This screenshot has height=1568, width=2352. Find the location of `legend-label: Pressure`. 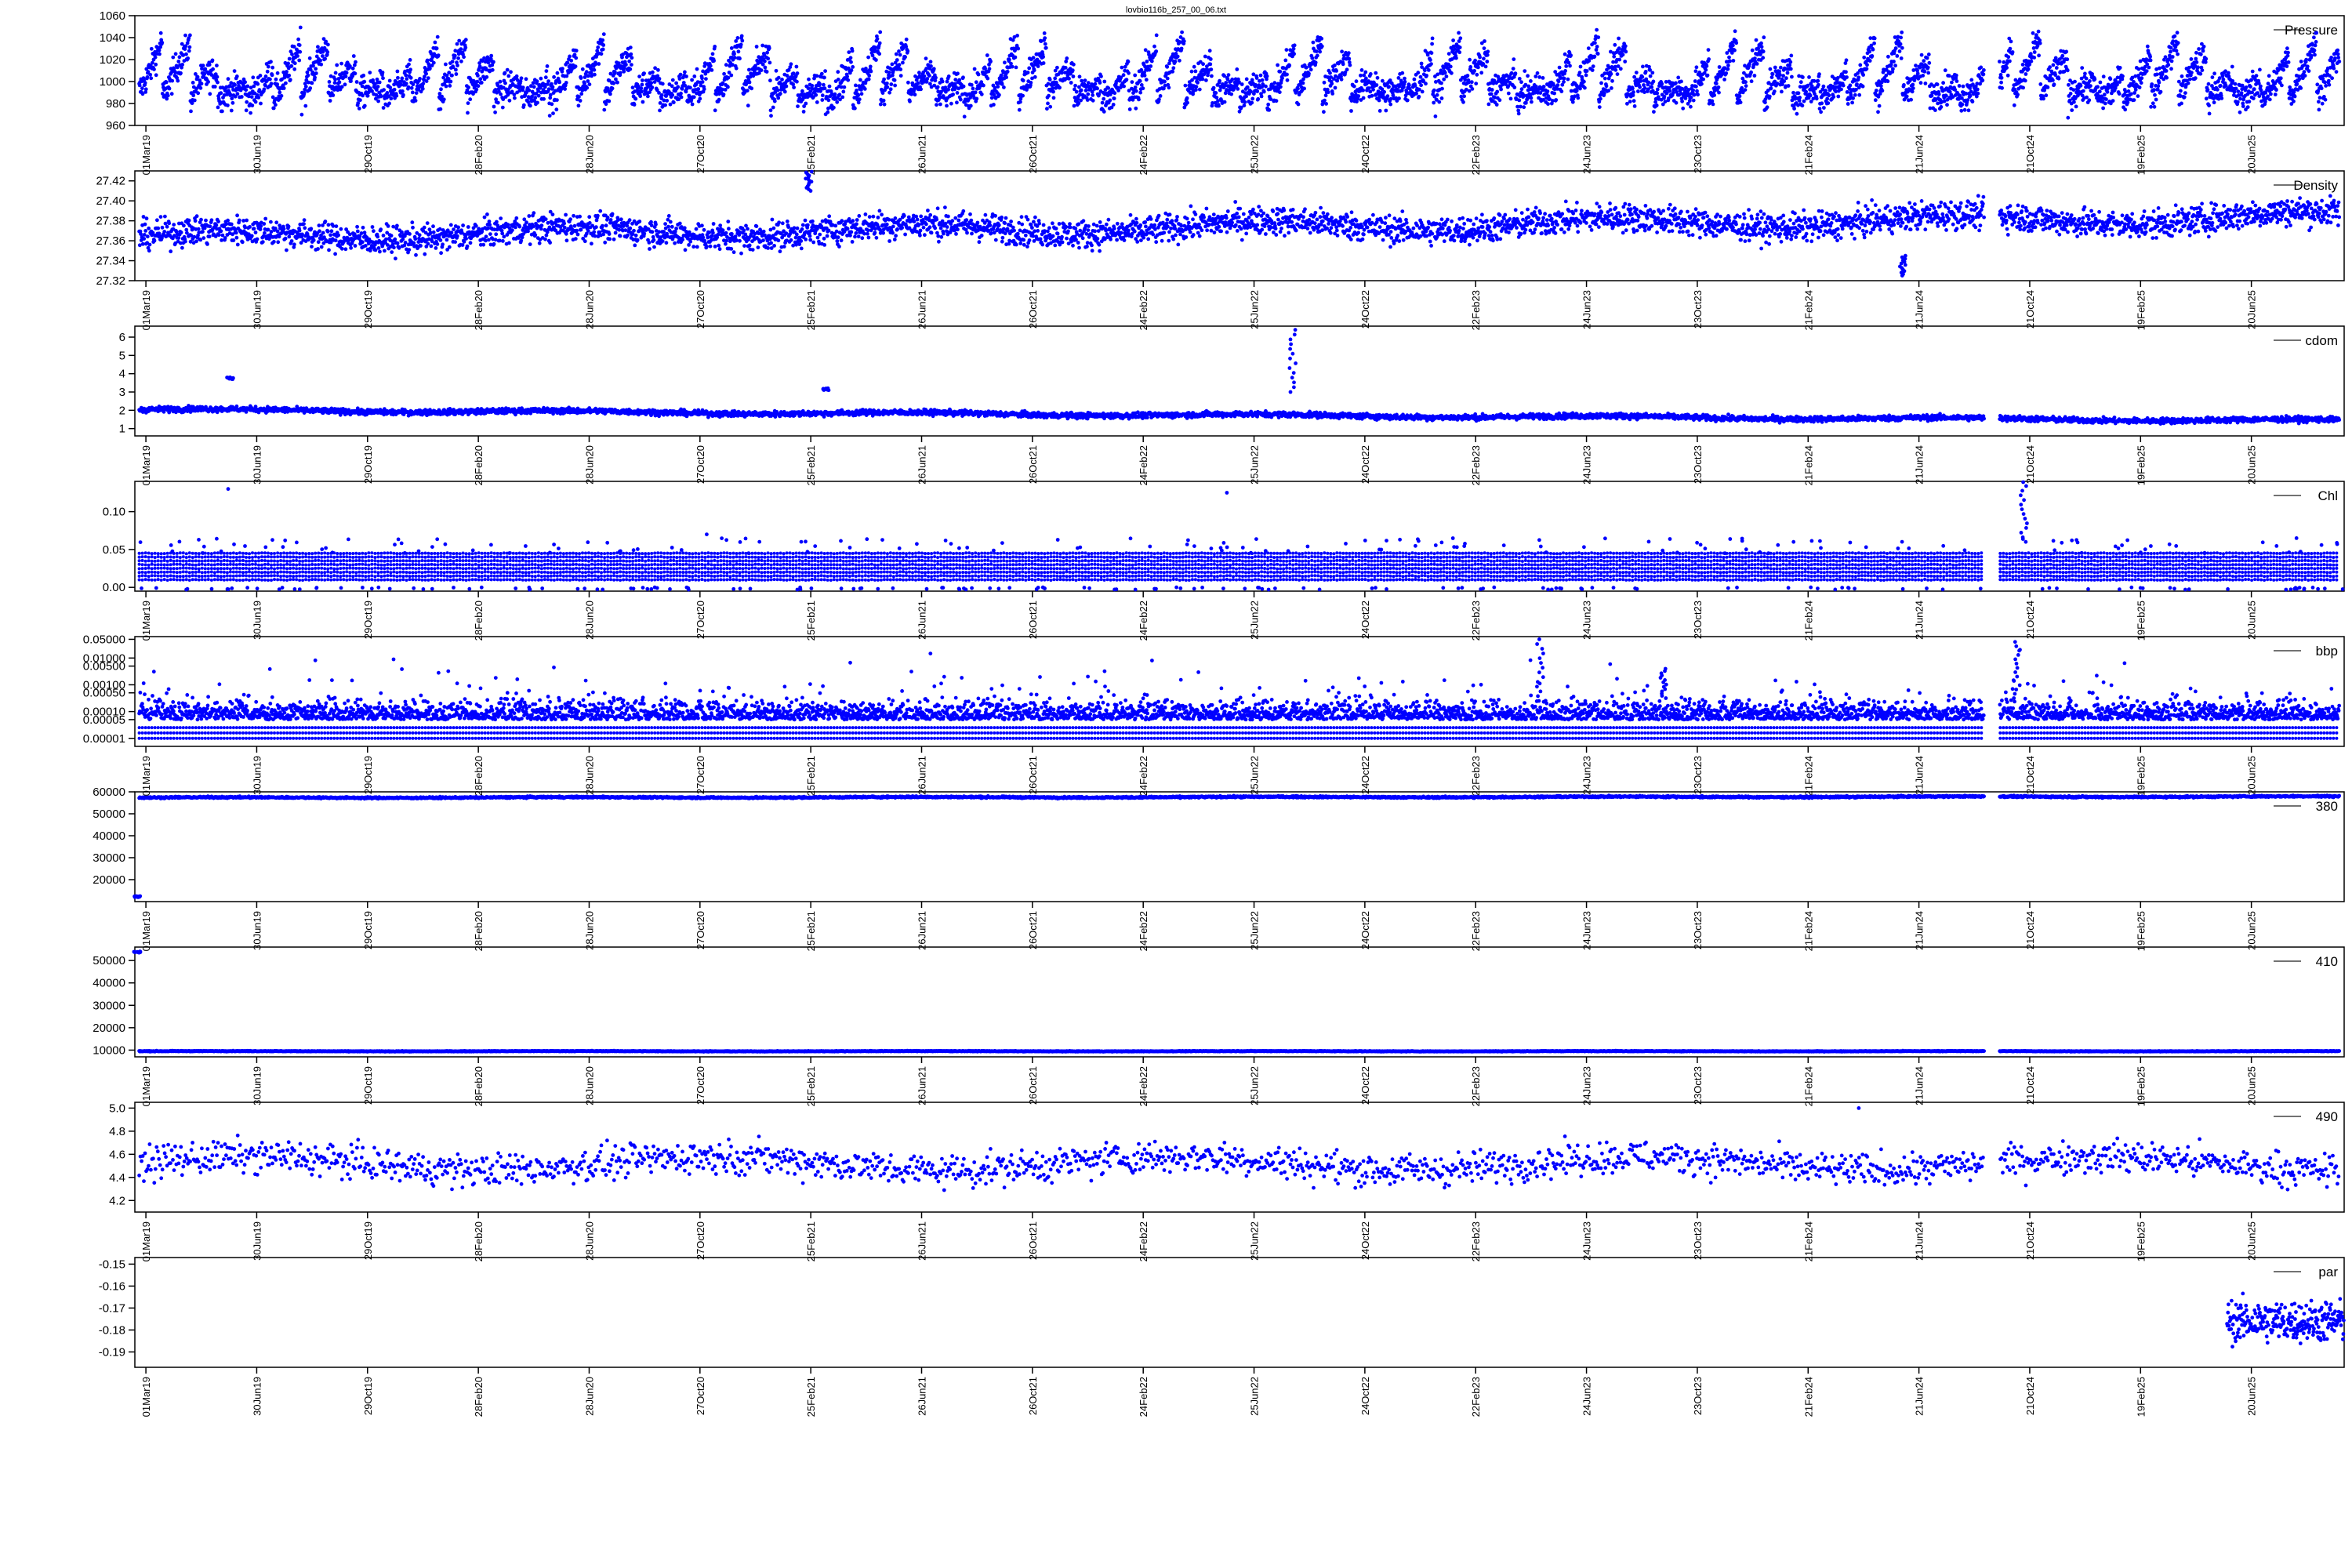

legend-label: Pressure is located at coordinates (2311, 30).